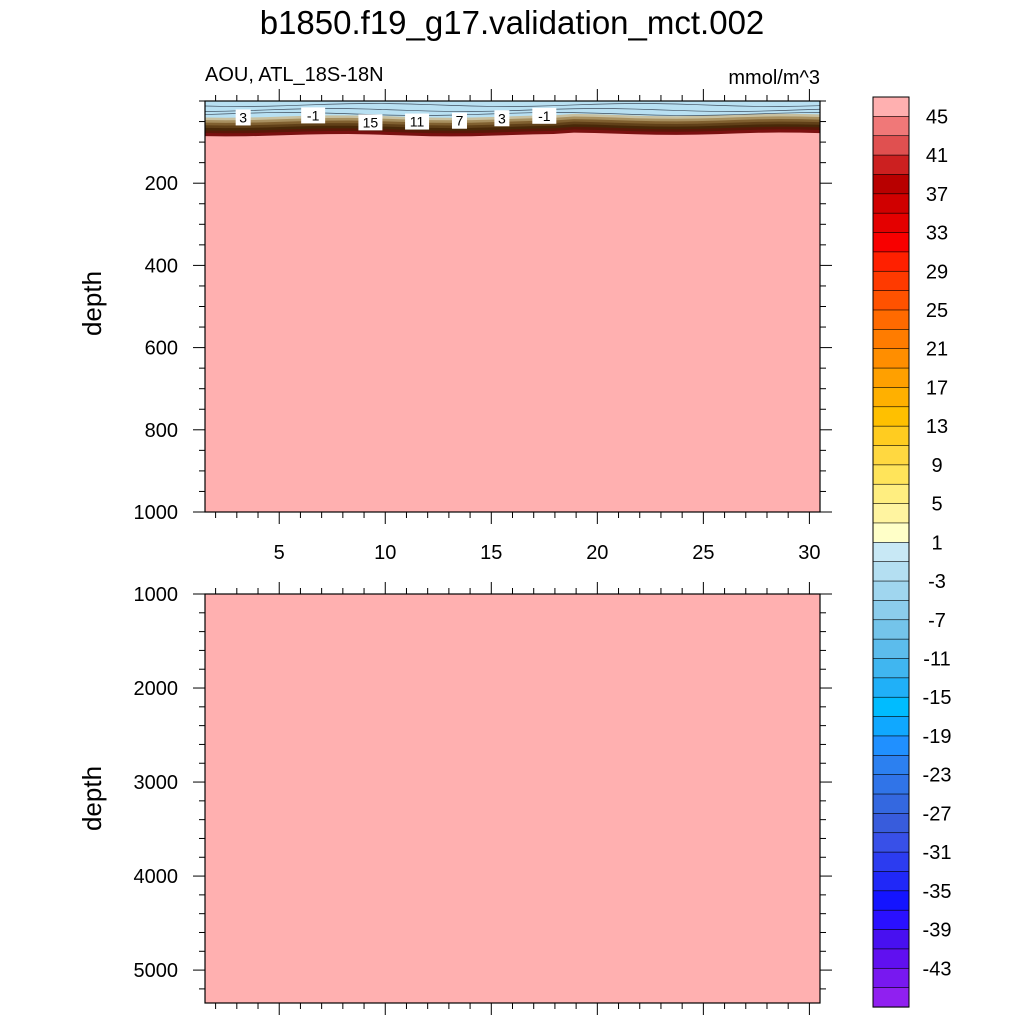 The width and height of the screenshot is (1024, 1024). I want to click on x-tick-label: 25, so click(703, 553).